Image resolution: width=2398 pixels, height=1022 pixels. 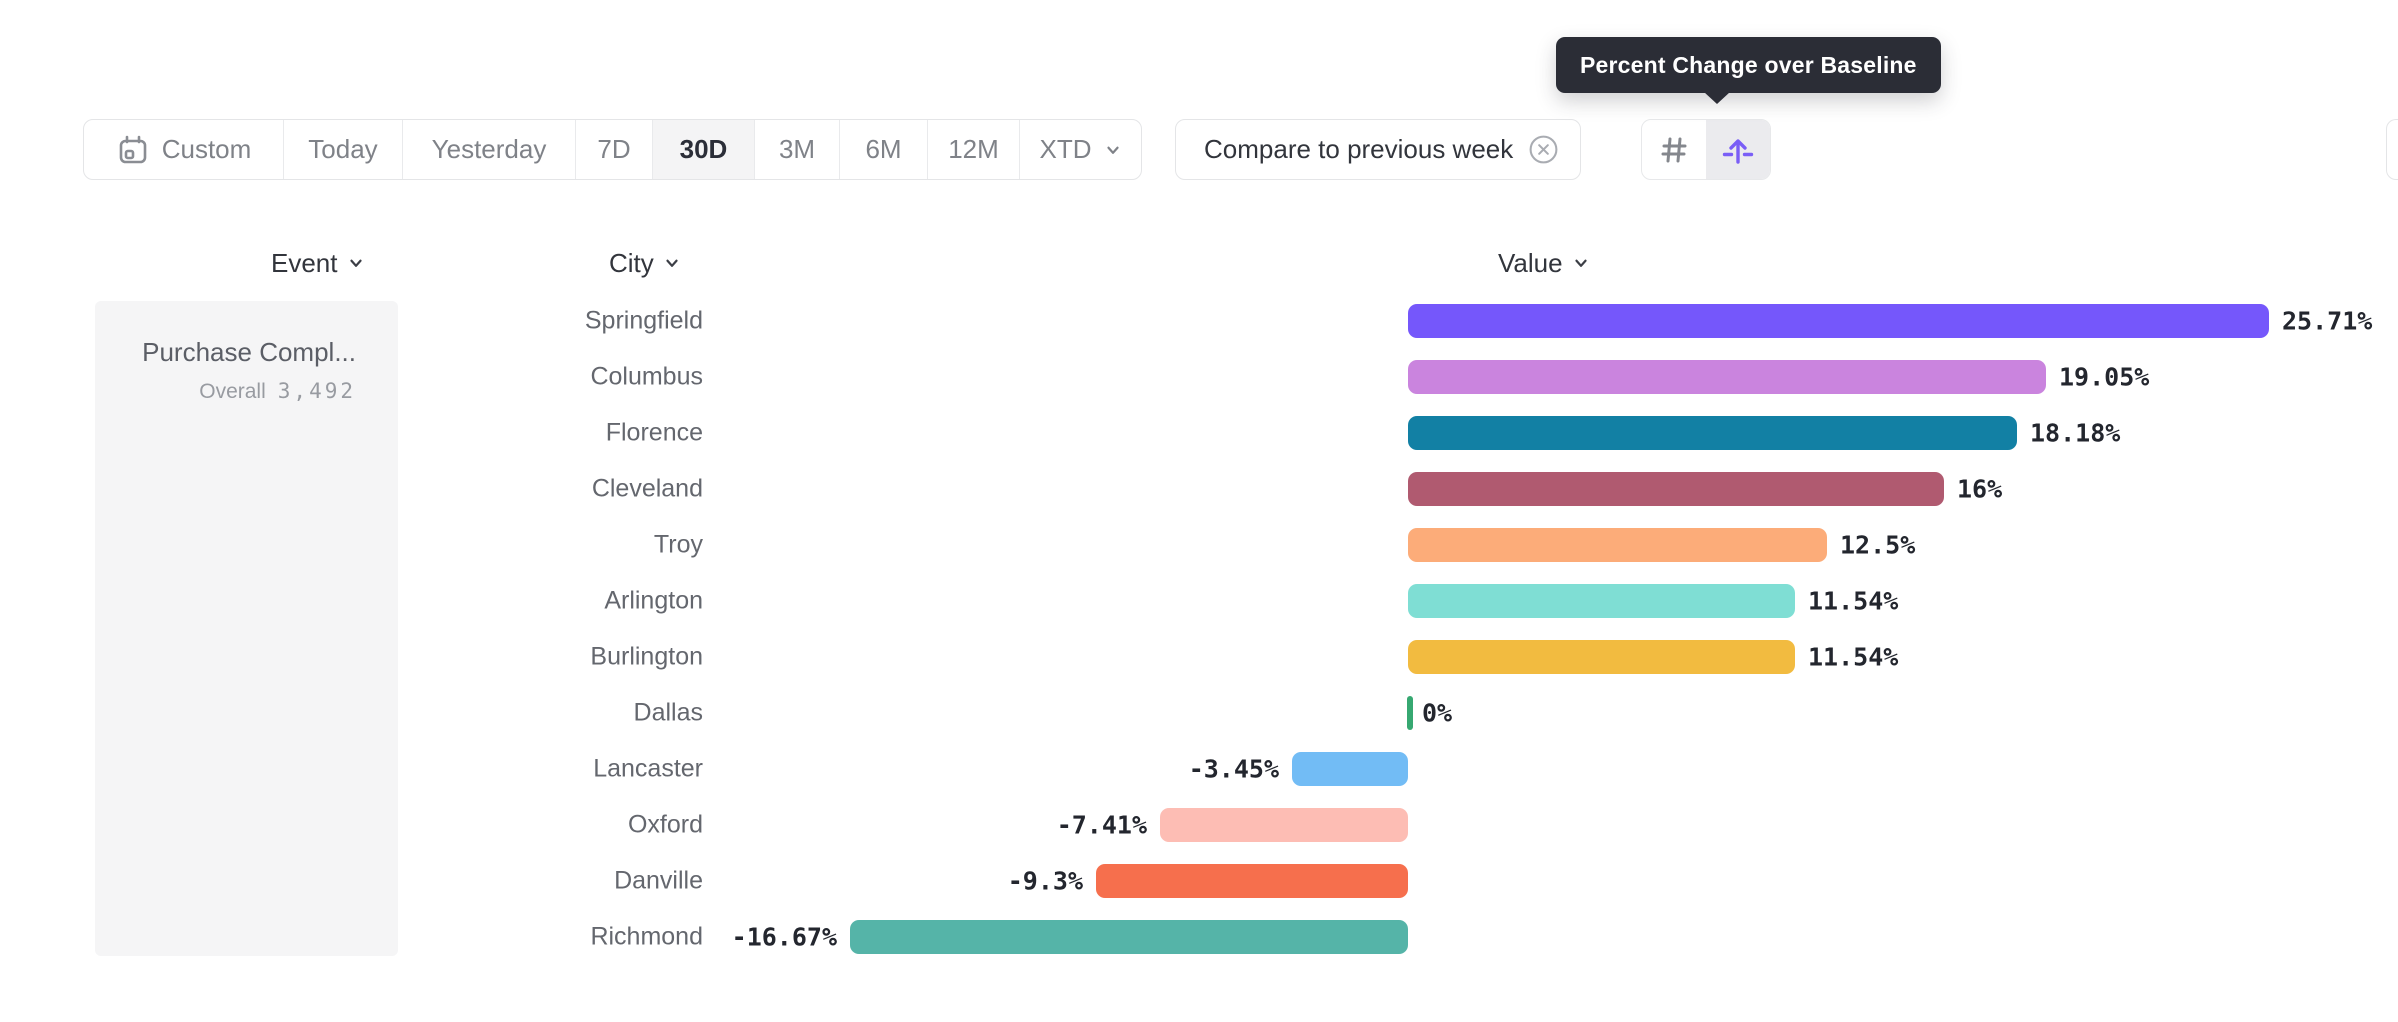 What do you see at coordinates (658, 880) in the screenshot?
I see `city-label: Danville` at bounding box center [658, 880].